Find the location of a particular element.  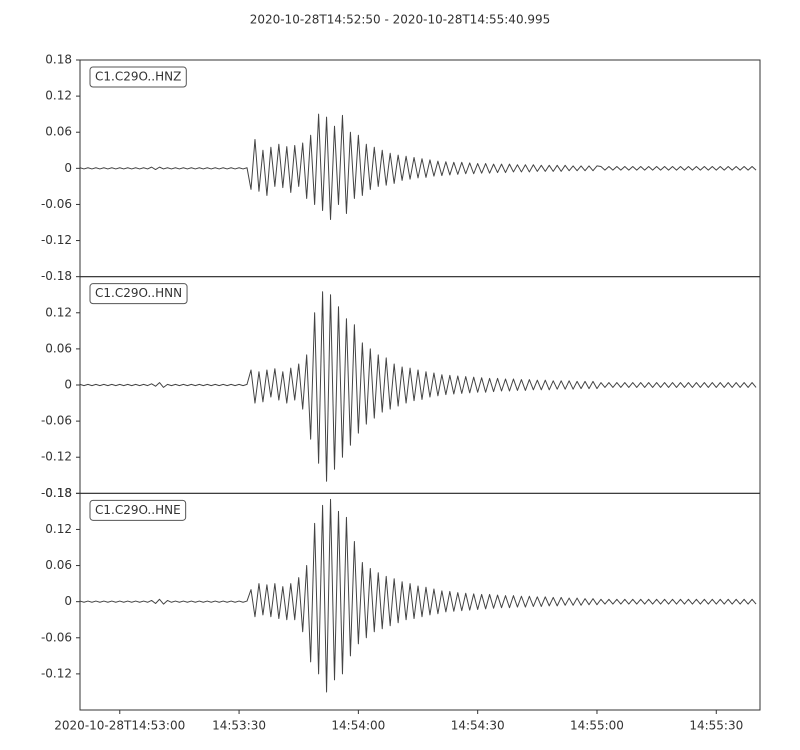

x-tick-label: 2020-10-28T14:53:00 is located at coordinates (119, 726).